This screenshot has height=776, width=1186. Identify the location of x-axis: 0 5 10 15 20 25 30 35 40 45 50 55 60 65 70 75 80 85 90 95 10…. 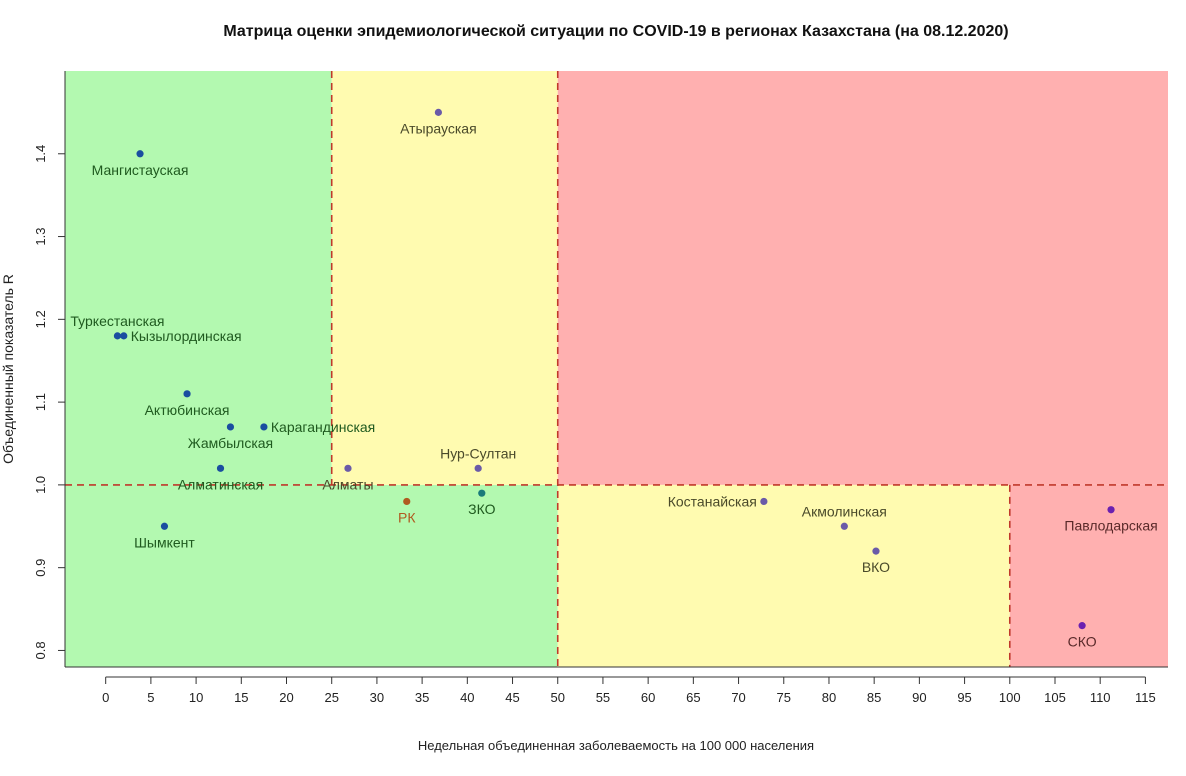
(616, 685).